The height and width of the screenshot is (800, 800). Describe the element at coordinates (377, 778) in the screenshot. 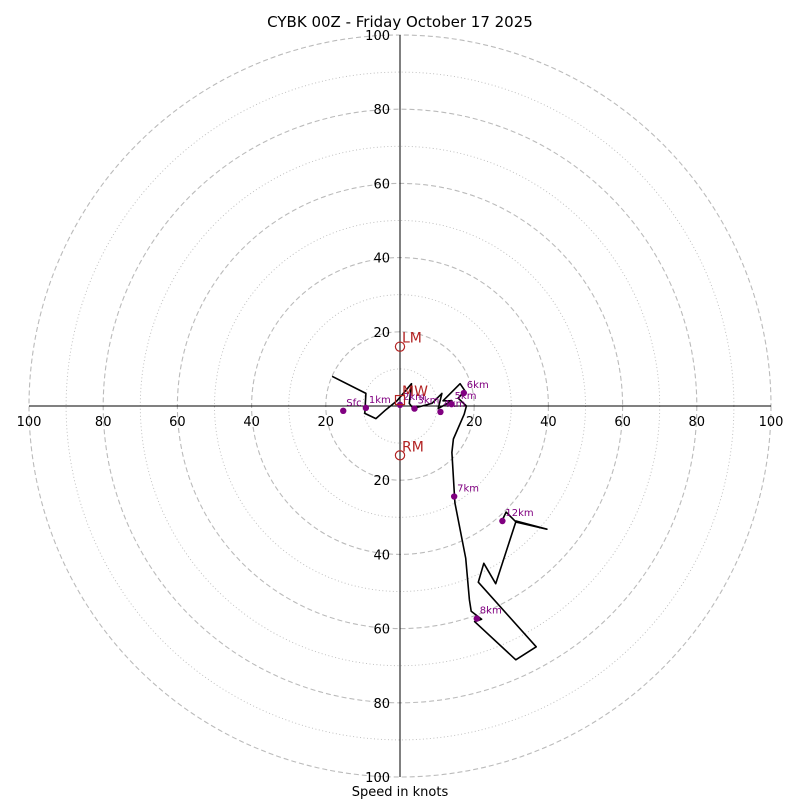

I see `tick-label-bottom-100: 100` at that location.